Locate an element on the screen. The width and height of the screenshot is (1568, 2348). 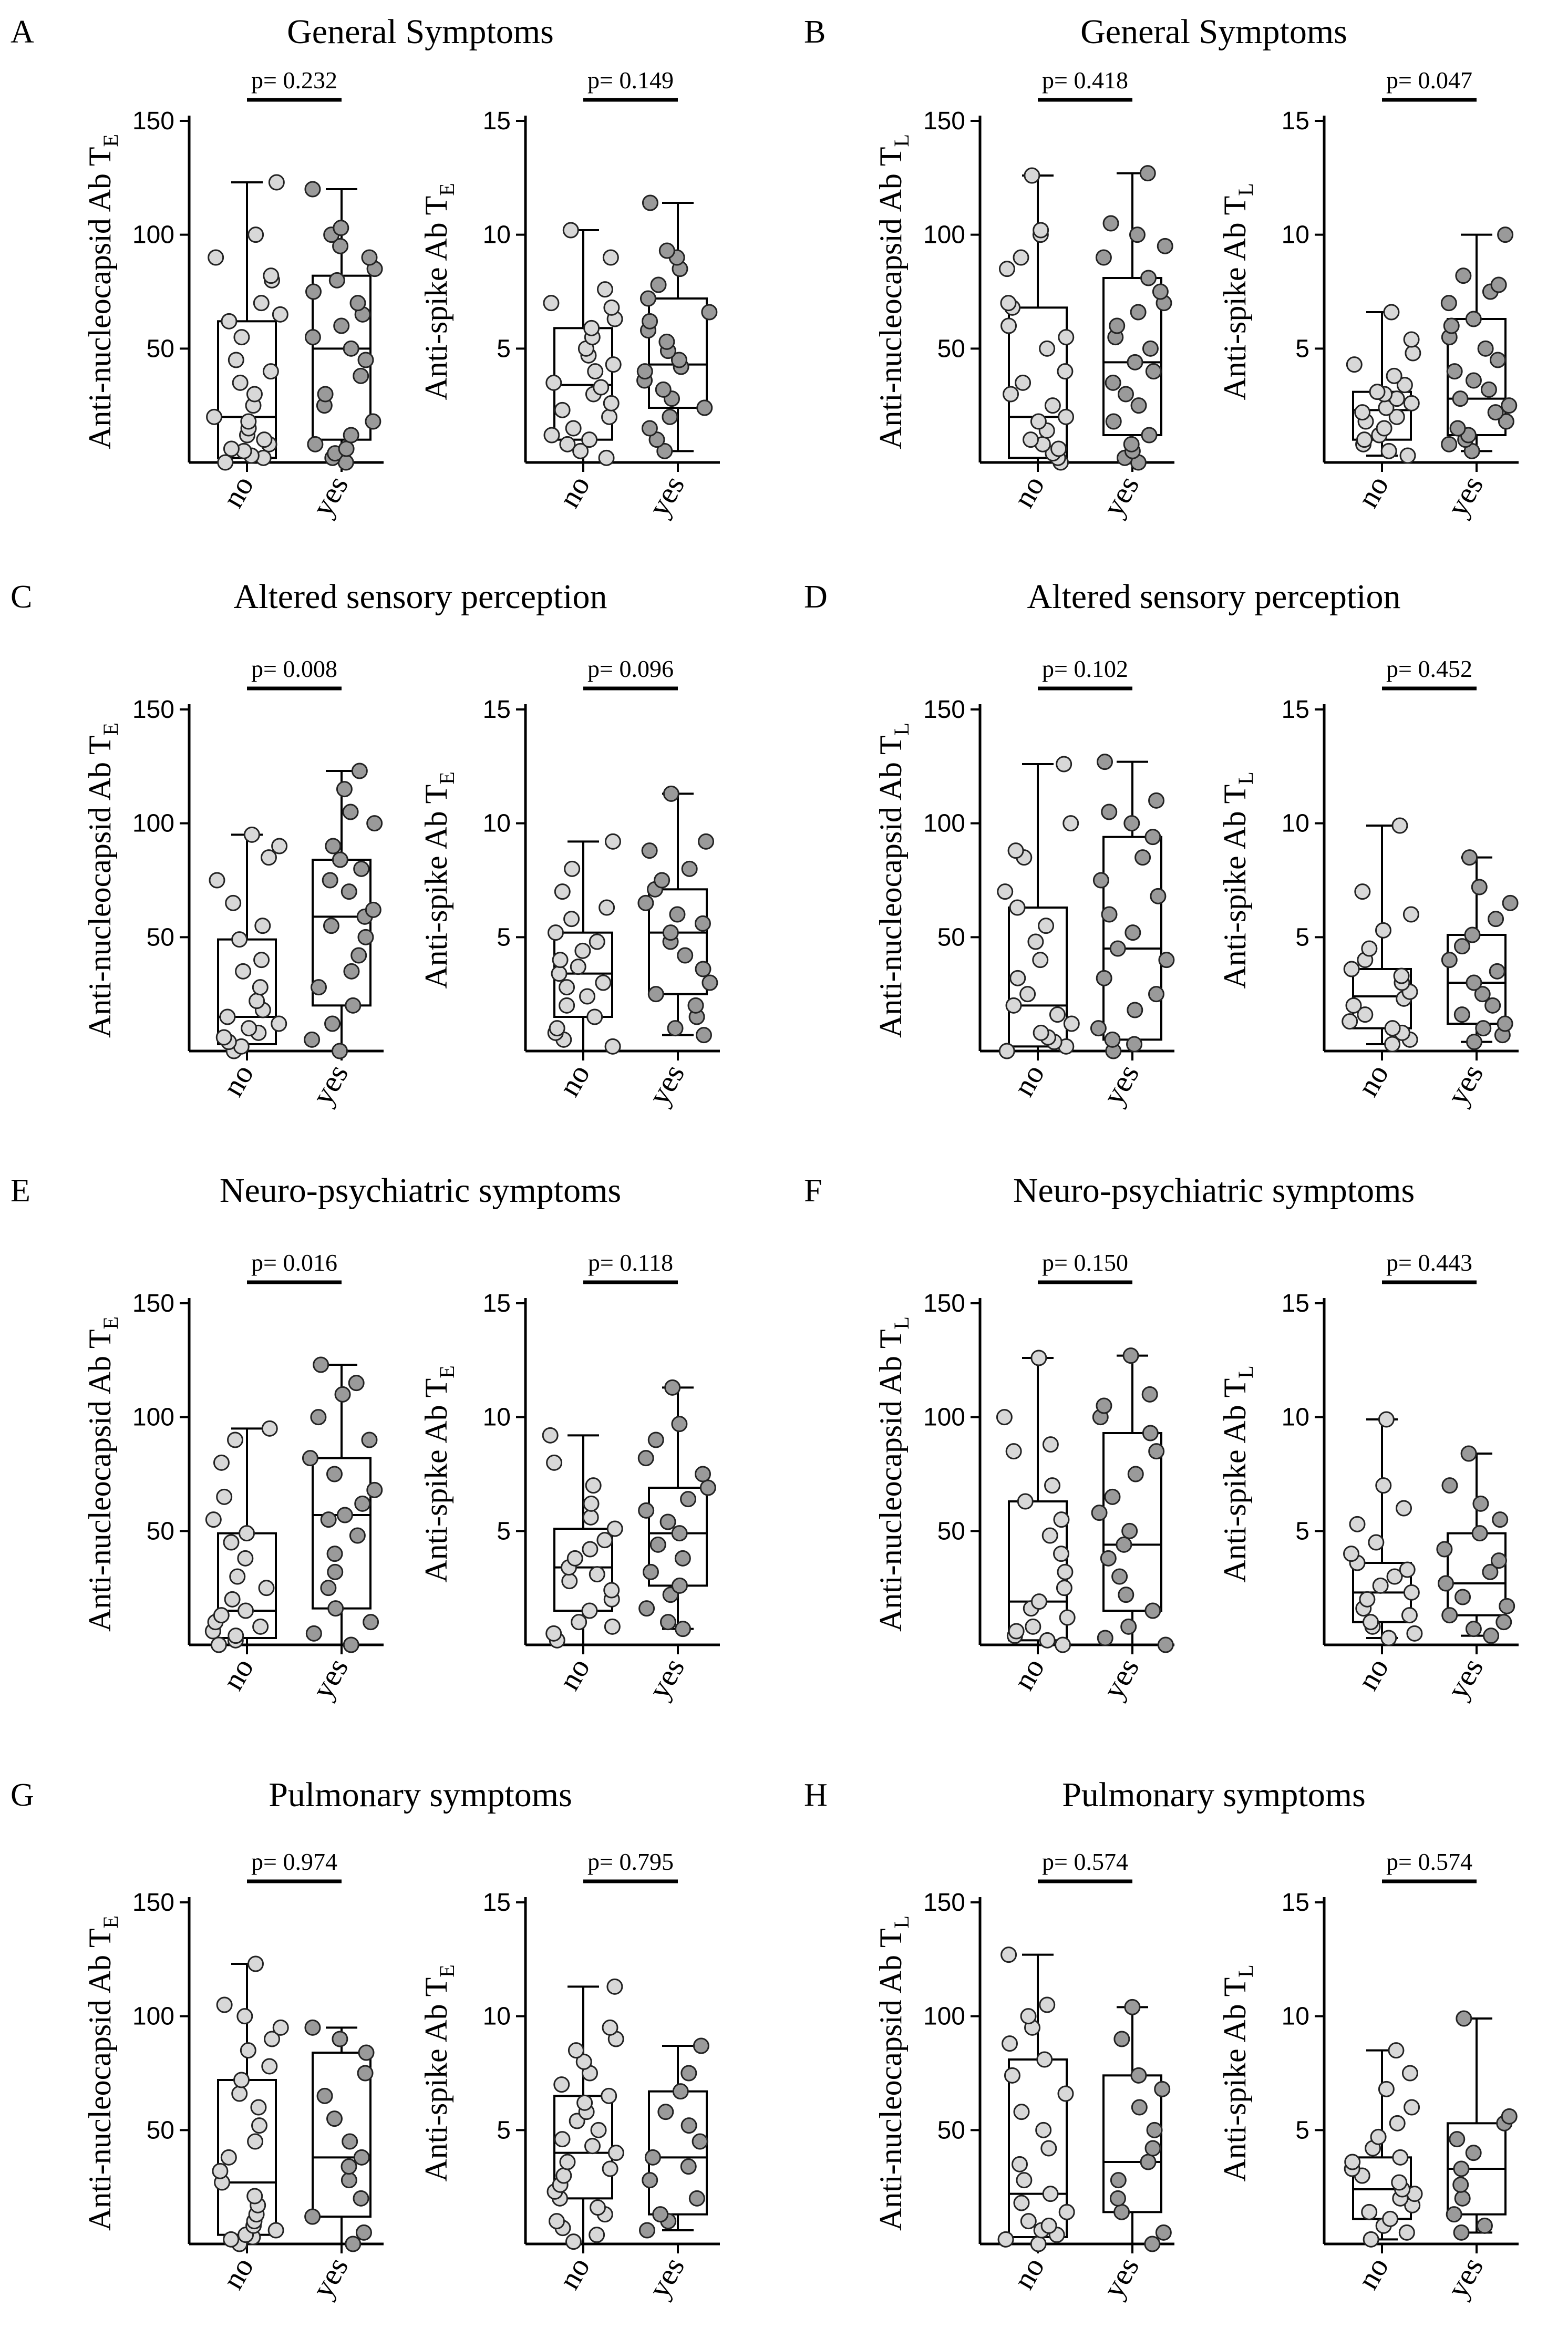
panel-title-H: Pulmonary symptoms is located at coordinates (1214, 1795).